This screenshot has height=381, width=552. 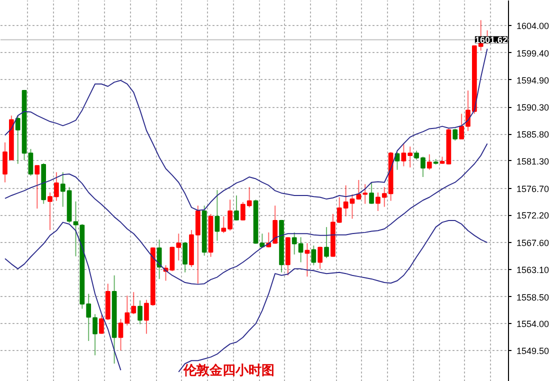 What do you see at coordinates (533, 26) in the screenshot?
I see `y-tick-label: 1604.00` at bounding box center [533, 26].